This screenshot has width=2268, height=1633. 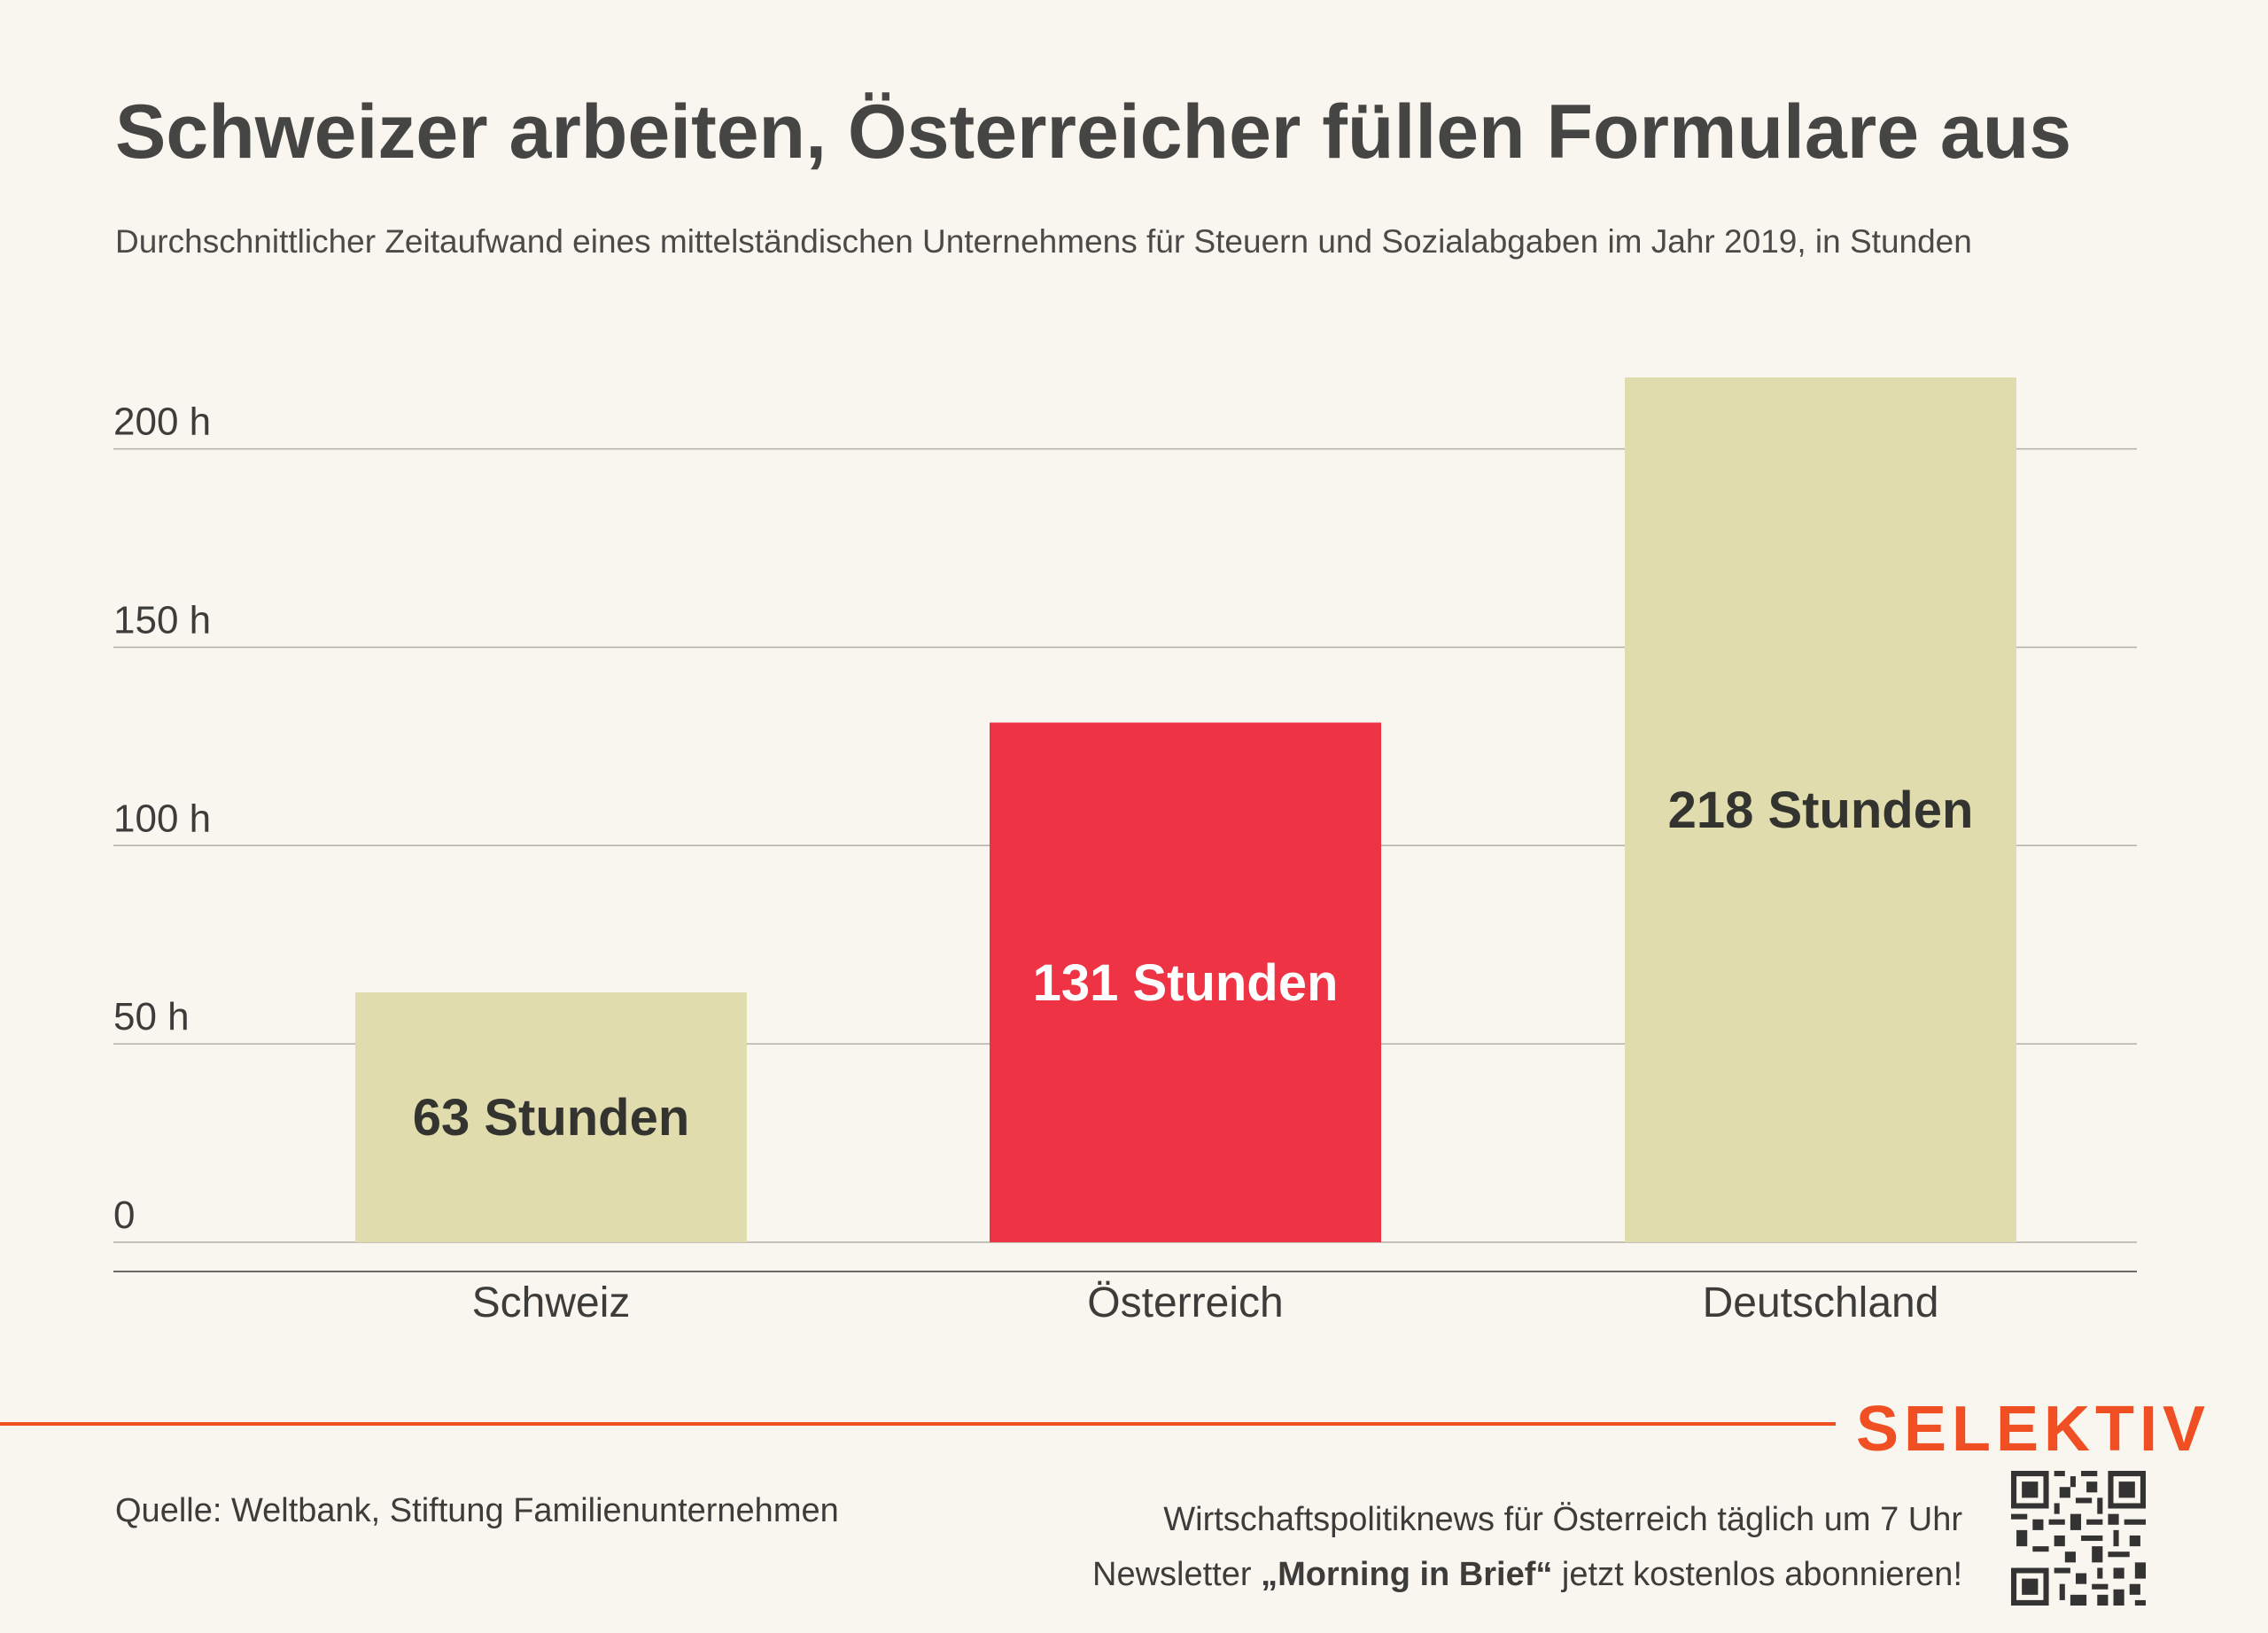 What do you see at coordinates (1185, 1302) in the screenshot?
I see `x-category-label: Österreich` at bounding box center [1185, 1302].